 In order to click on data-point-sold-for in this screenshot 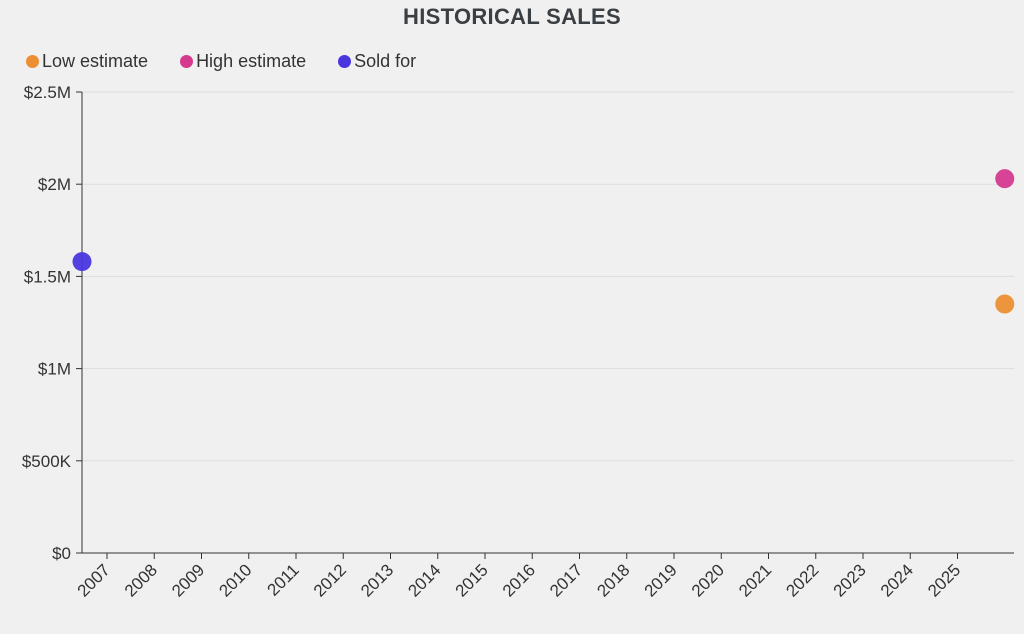, I will do `click(82, 262)`.